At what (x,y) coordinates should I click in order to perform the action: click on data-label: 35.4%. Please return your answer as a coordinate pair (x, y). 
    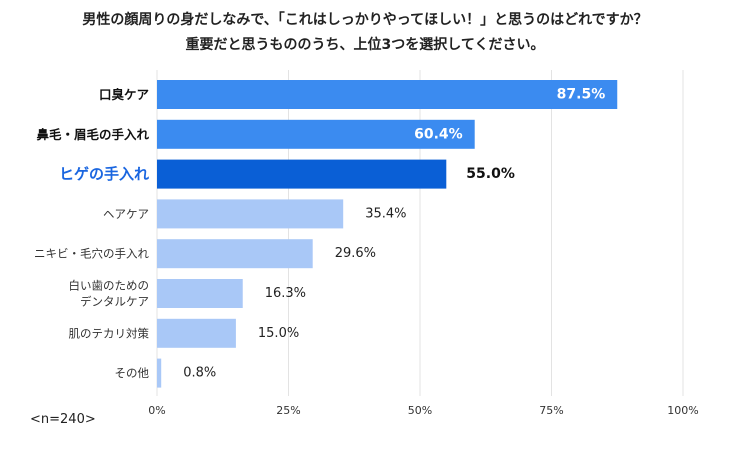
    Looking at the image, I should click on (385, 213).